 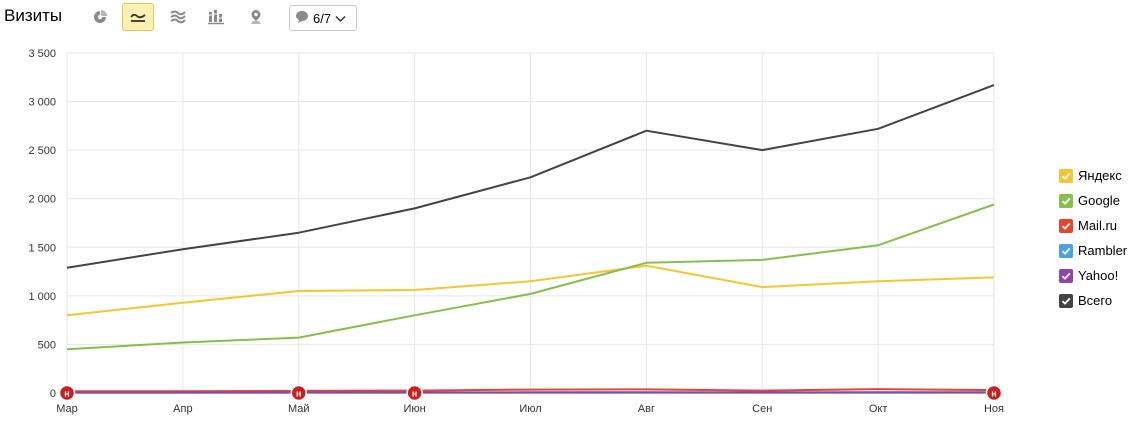 I want to click on legend-label: Google, so click(x=1099, y=200).